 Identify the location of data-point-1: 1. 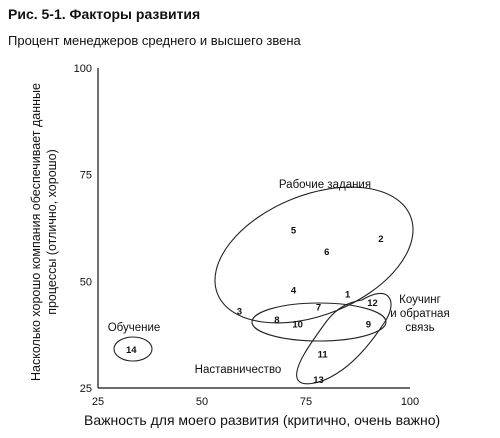
(348, 295).